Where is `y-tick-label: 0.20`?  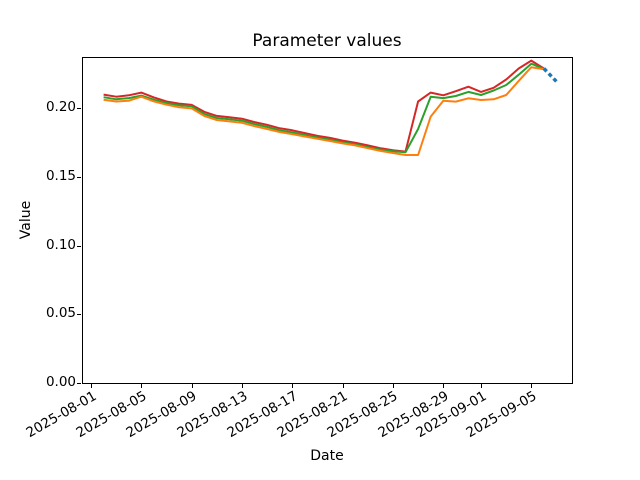 y-tick-label: 0.20 is located at coordinates (60, 107).